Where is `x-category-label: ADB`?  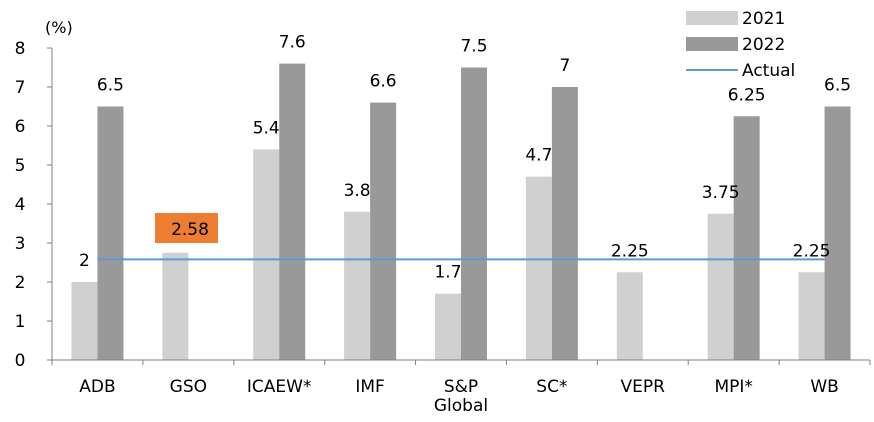 x-category-label: ADB is located at coordinates (97, 387).